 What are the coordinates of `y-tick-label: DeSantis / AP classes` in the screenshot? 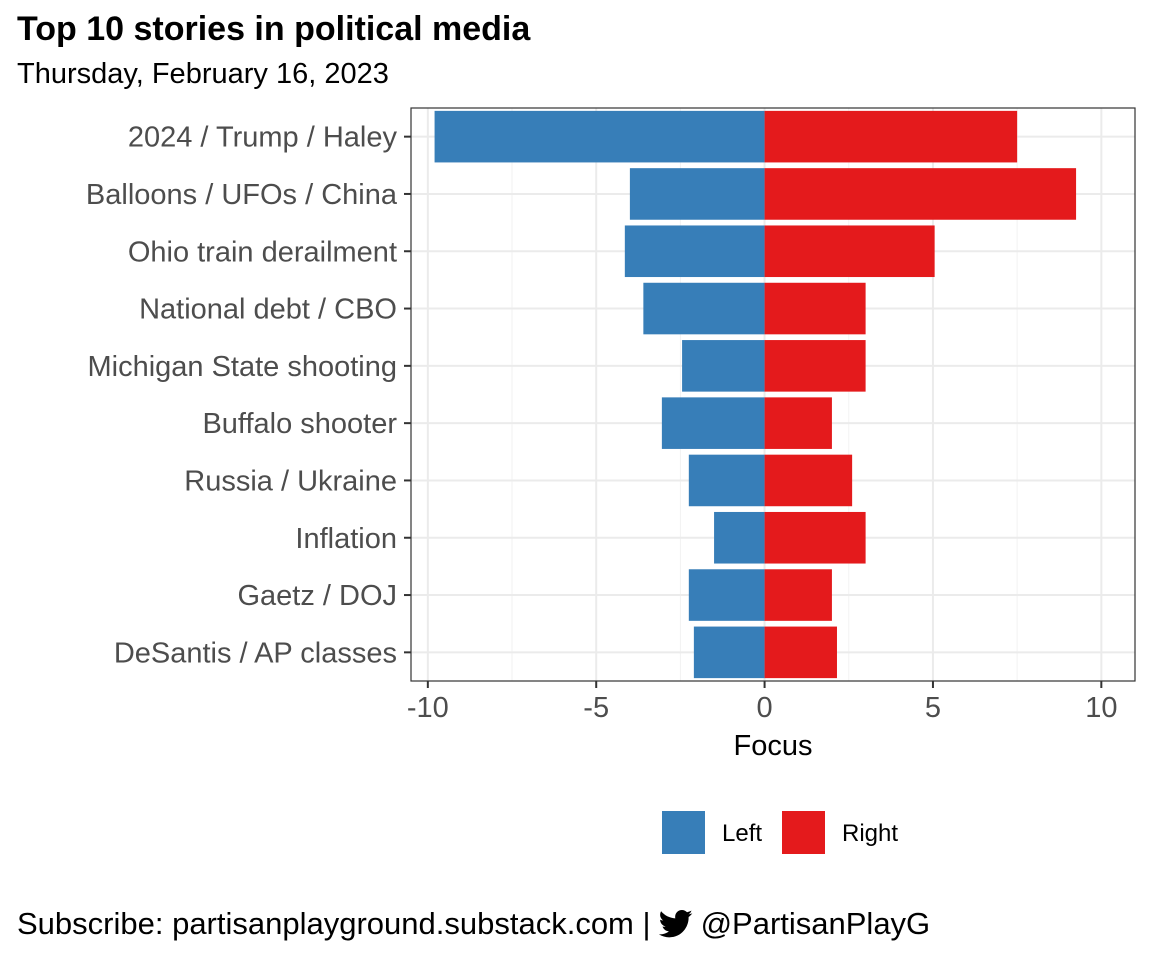 It's located at (255, 653).